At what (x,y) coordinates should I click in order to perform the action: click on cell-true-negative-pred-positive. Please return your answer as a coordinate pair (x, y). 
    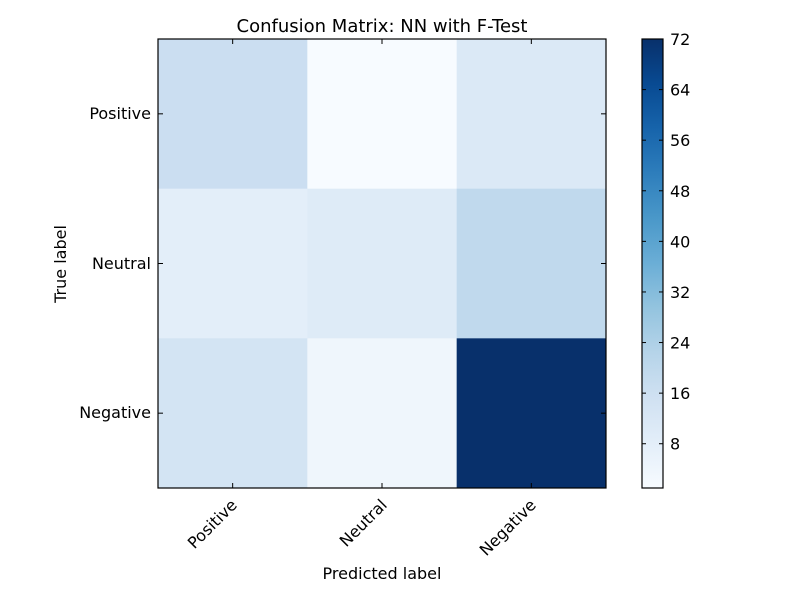
    Looking at the image, I should click on (233, 413).